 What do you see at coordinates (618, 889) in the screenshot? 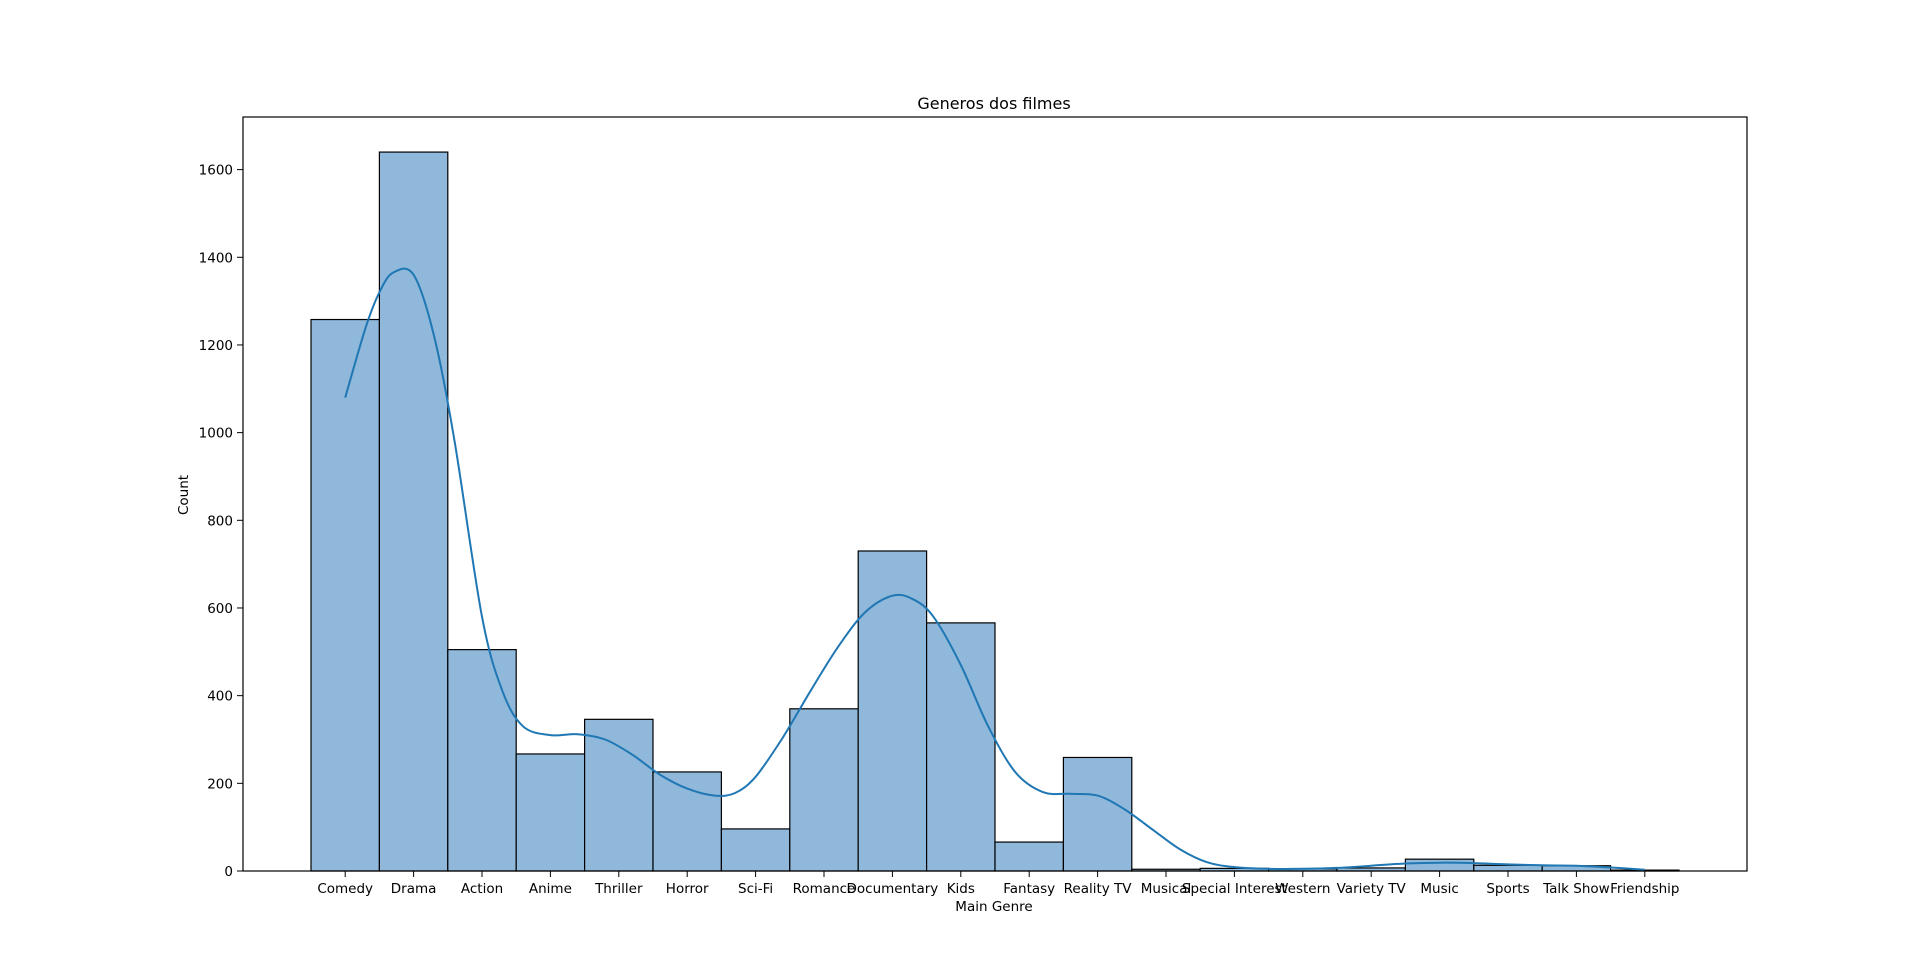
I see `x-tick-label-thriller: Thriller` at bounding box center [618, 889].